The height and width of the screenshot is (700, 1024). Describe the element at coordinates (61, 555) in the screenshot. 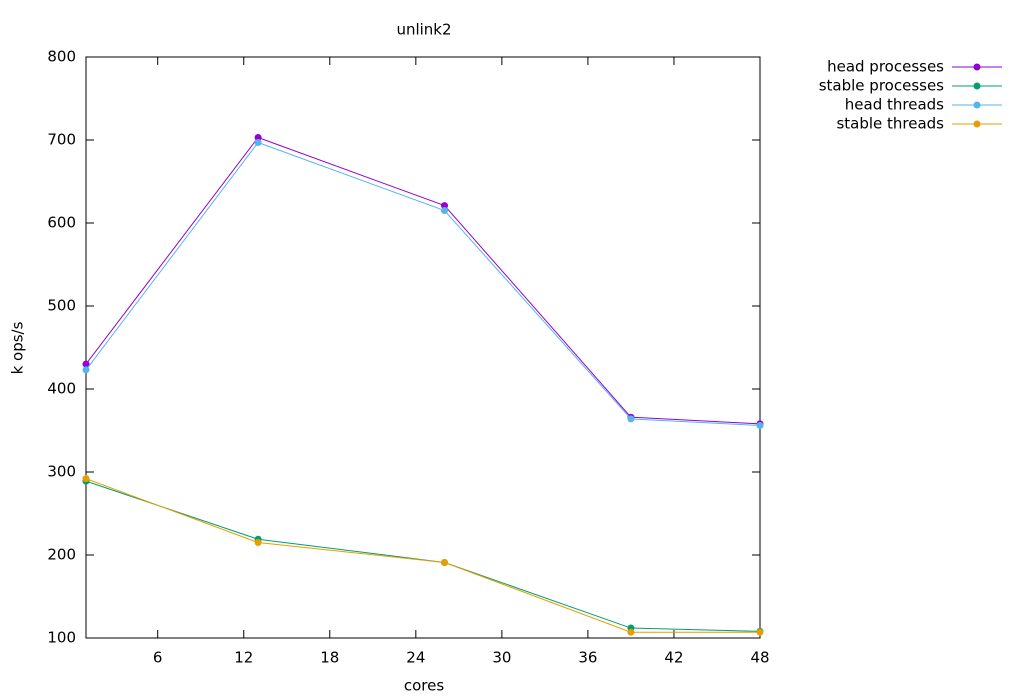

I see `y-tick-label: 200` at that location.